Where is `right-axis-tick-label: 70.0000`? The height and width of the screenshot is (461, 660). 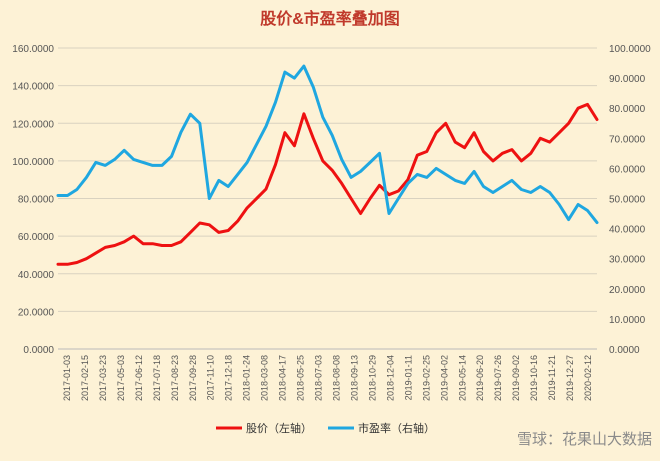
right-axis-tick-label: 70.0000 is located at coordinates (627, 139).